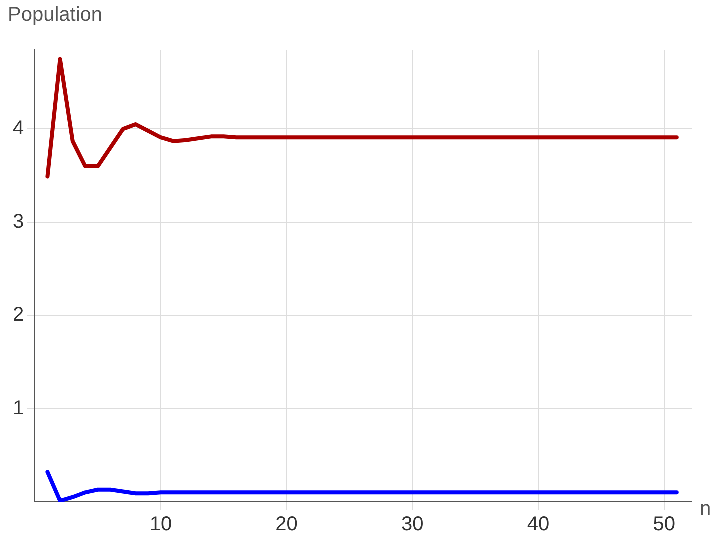 The width and height of the screenshot is (722, 548). Describe the element at coordinates (664, 525) in the screenshot. I see `x-tick-label: 50` at that location.